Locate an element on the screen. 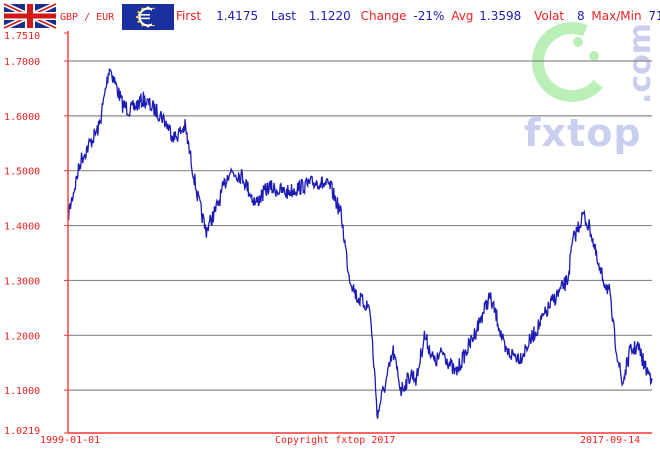  avg-value: 1.3598 is located at coordinates (500, 16).